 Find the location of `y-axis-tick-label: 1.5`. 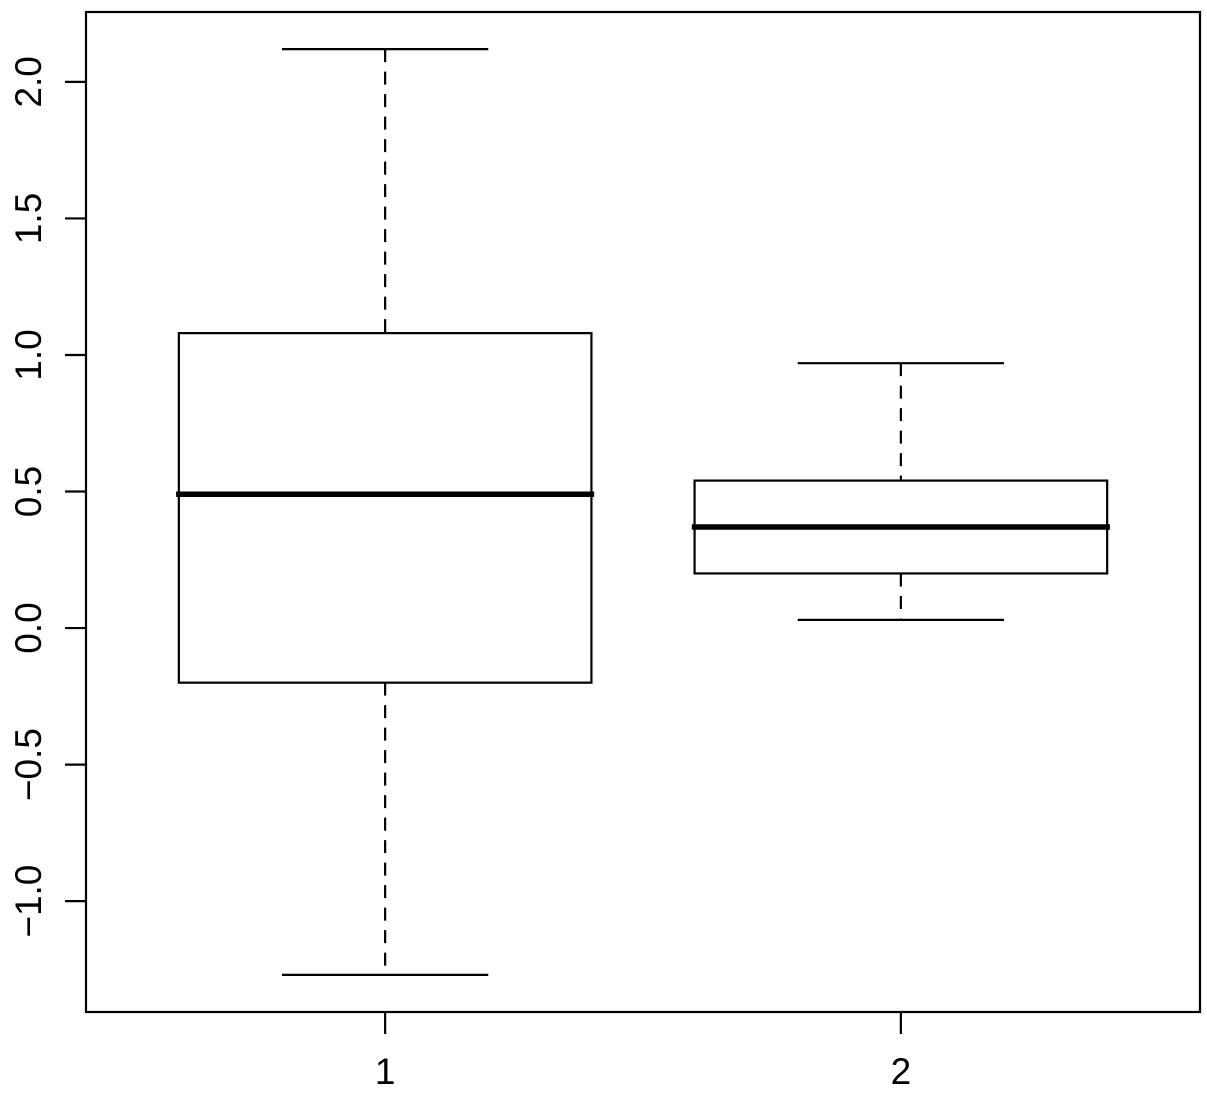

y-axis-tick-label: 1.5 is located at coordinates (28, 218).